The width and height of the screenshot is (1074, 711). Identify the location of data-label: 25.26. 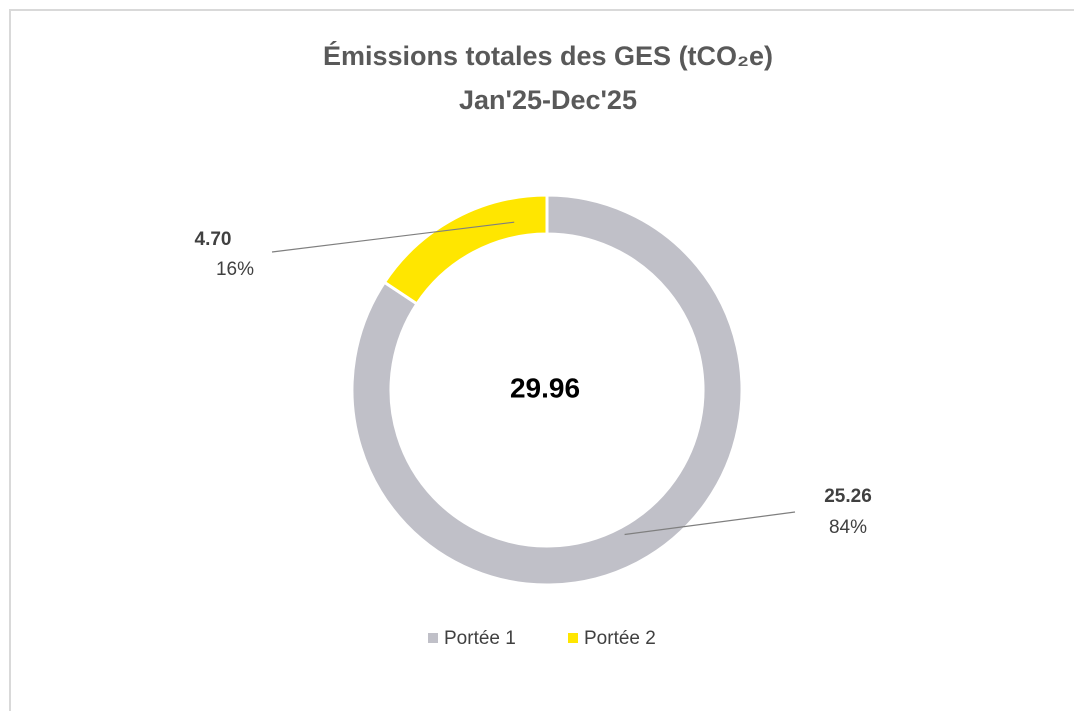
(848, 496).